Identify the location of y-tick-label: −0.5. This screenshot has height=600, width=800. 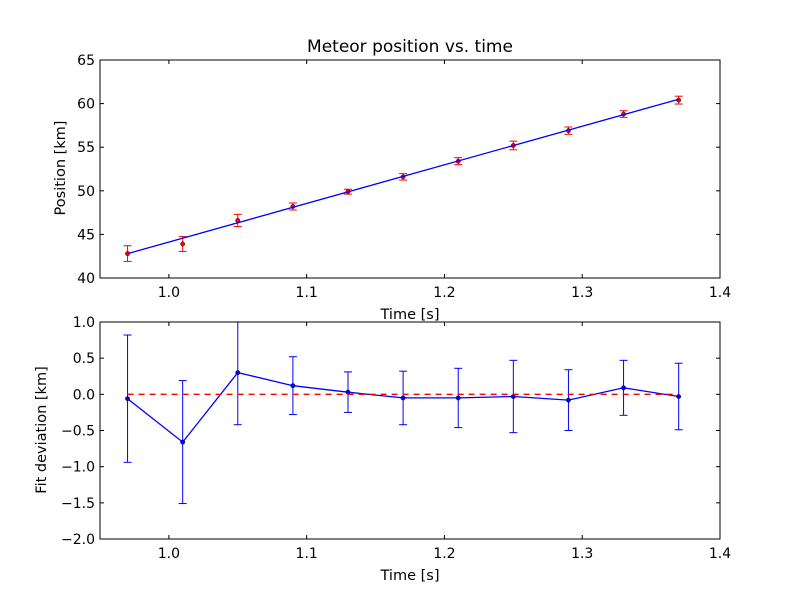
(78, 432).